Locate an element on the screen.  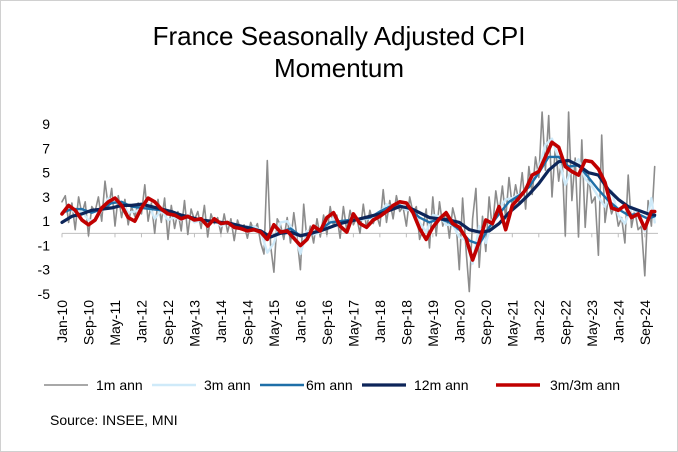
x-tick-label: May-17 is located at coordinates (353, 323).